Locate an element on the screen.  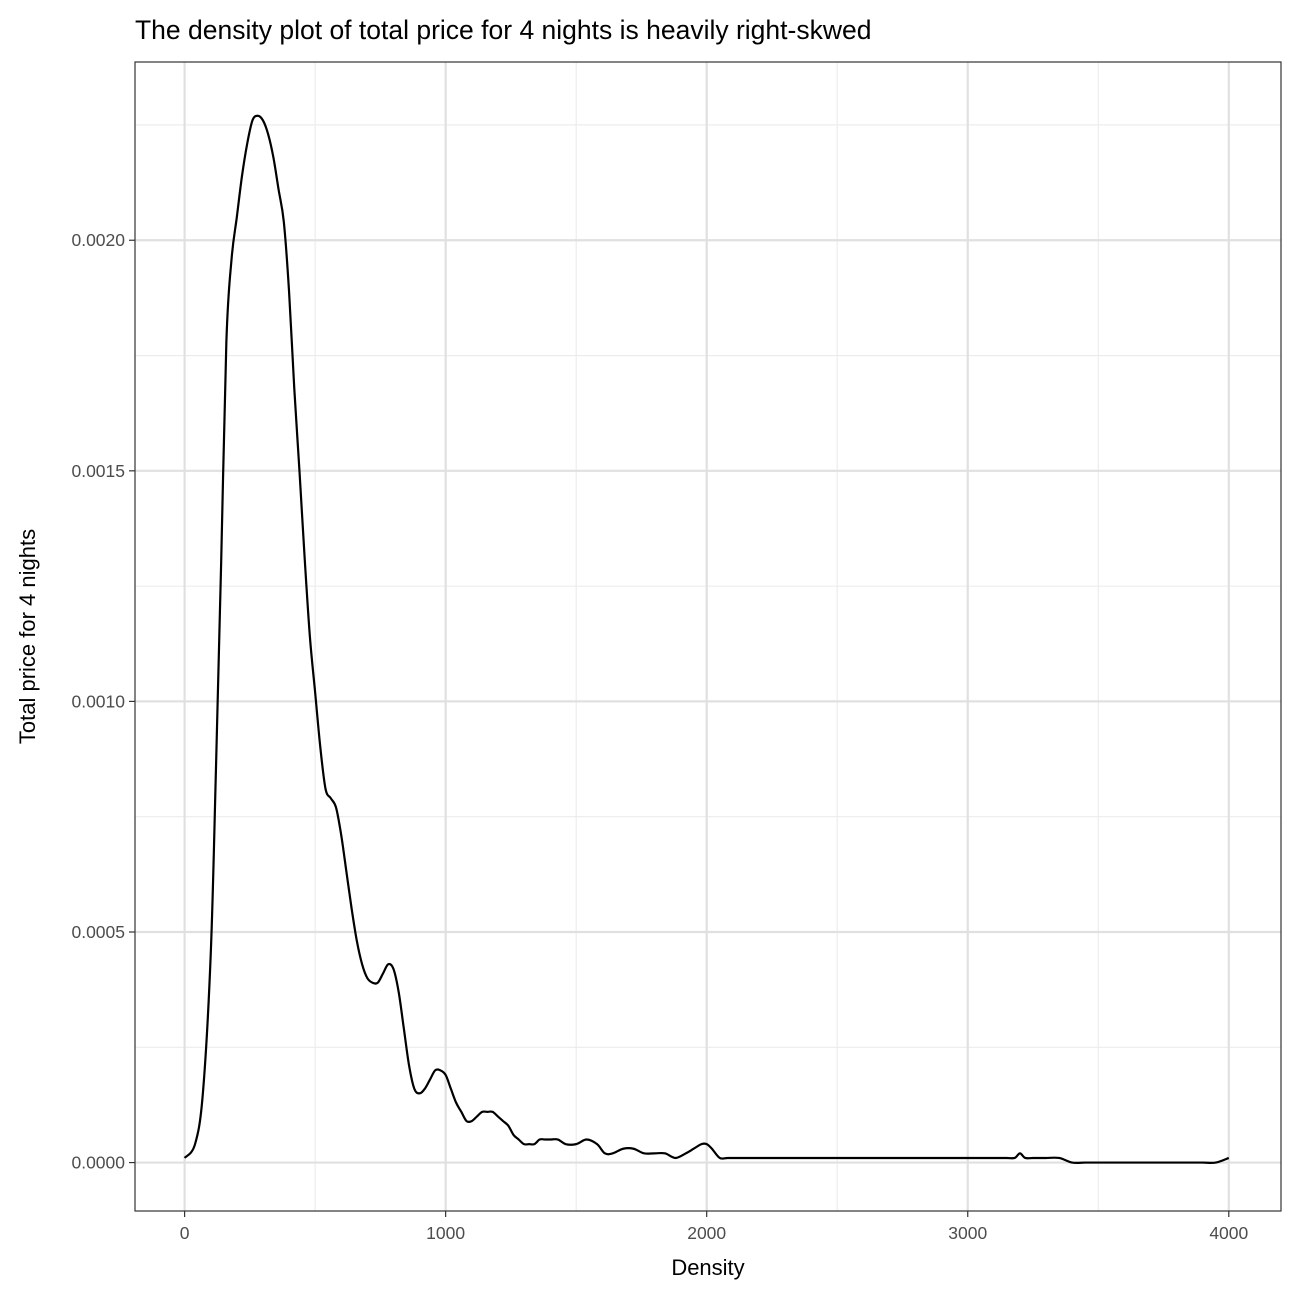
x-tick-label: 4000 is located at coordinates (1228, 1233).